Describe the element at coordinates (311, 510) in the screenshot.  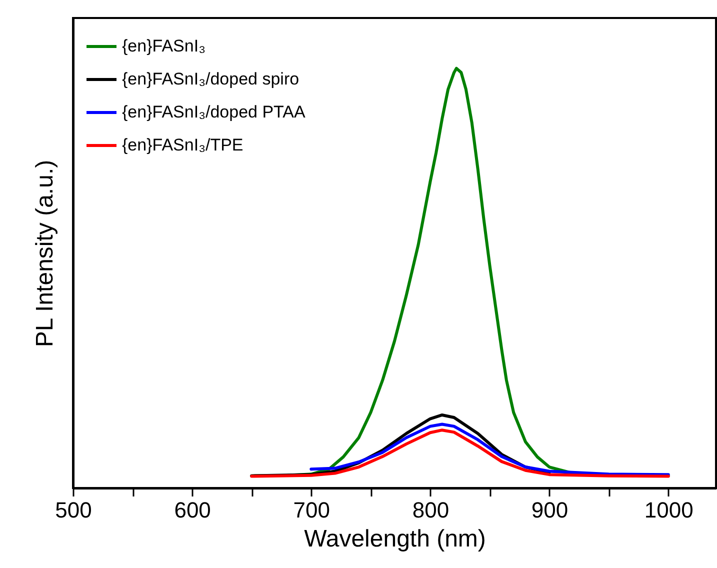
I see `x-tick-label: 700` at that location.